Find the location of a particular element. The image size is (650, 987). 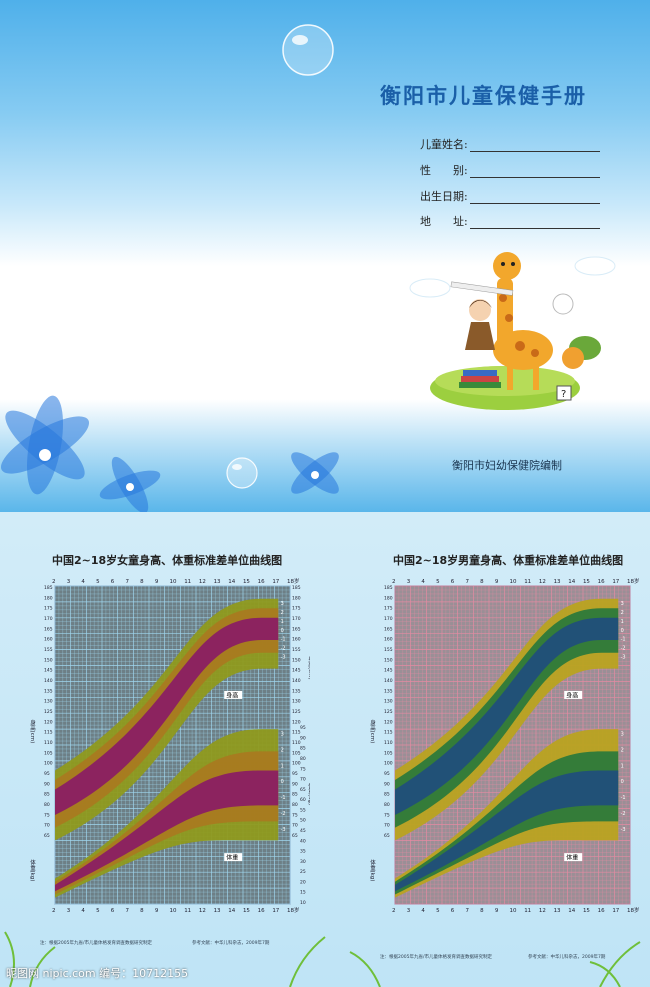

sd-label: 1 is located at coordinates (622, 622).